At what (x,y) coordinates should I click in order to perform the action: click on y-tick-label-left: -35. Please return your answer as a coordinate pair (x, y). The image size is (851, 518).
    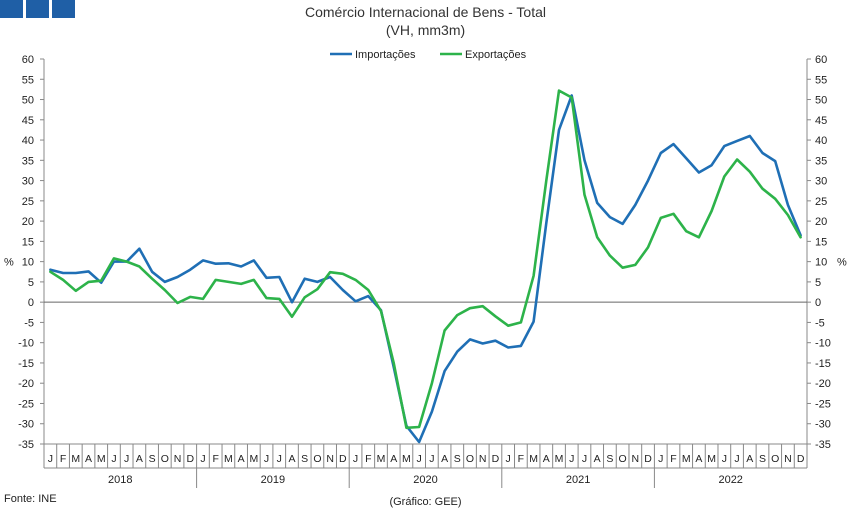
    Looking at the image, I should click on (26, 445).